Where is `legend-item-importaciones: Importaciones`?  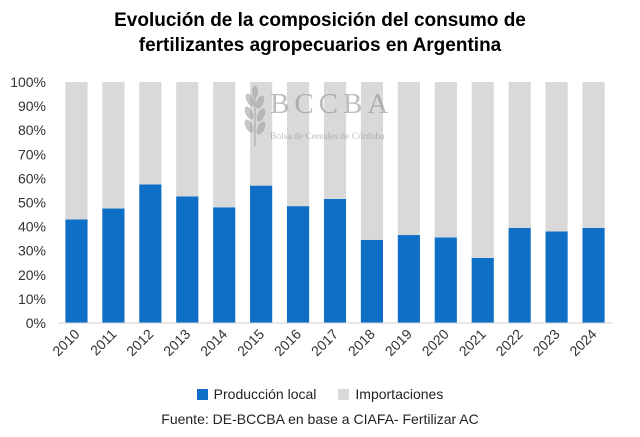 legend-item-importaciones: Importaciones is located at coordinates (390, 394).